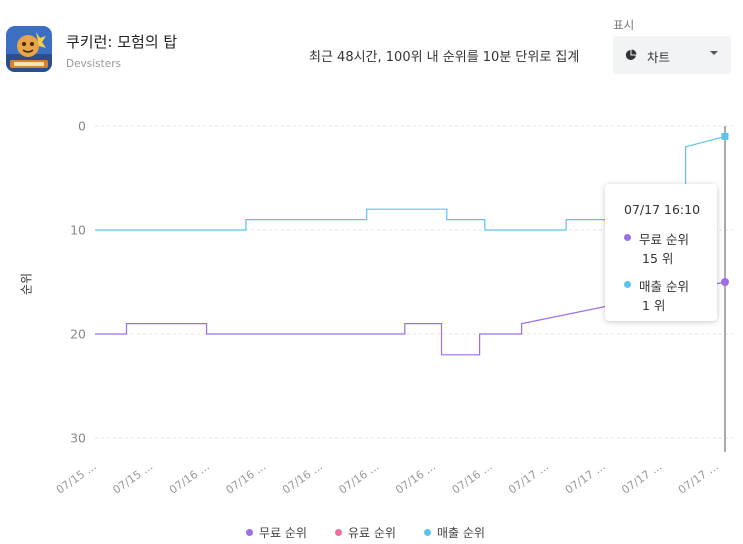 The height and width of the screenshot is (544, 743). What do you see at coordinates (461, 533) in the screenshot?
I see `legend-label: 매출 순위` at bounding box center [461, 533].